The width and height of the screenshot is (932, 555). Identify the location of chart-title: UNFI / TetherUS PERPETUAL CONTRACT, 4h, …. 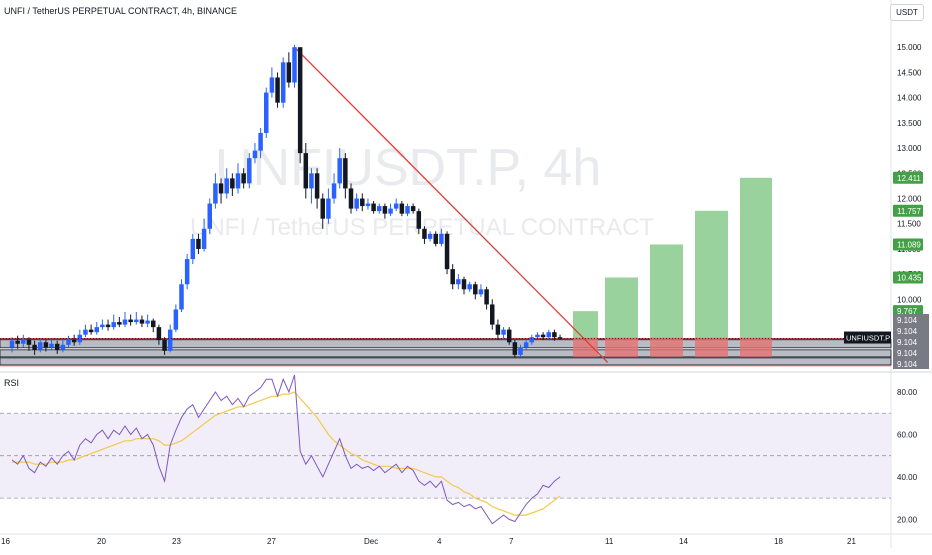
(121, 11).